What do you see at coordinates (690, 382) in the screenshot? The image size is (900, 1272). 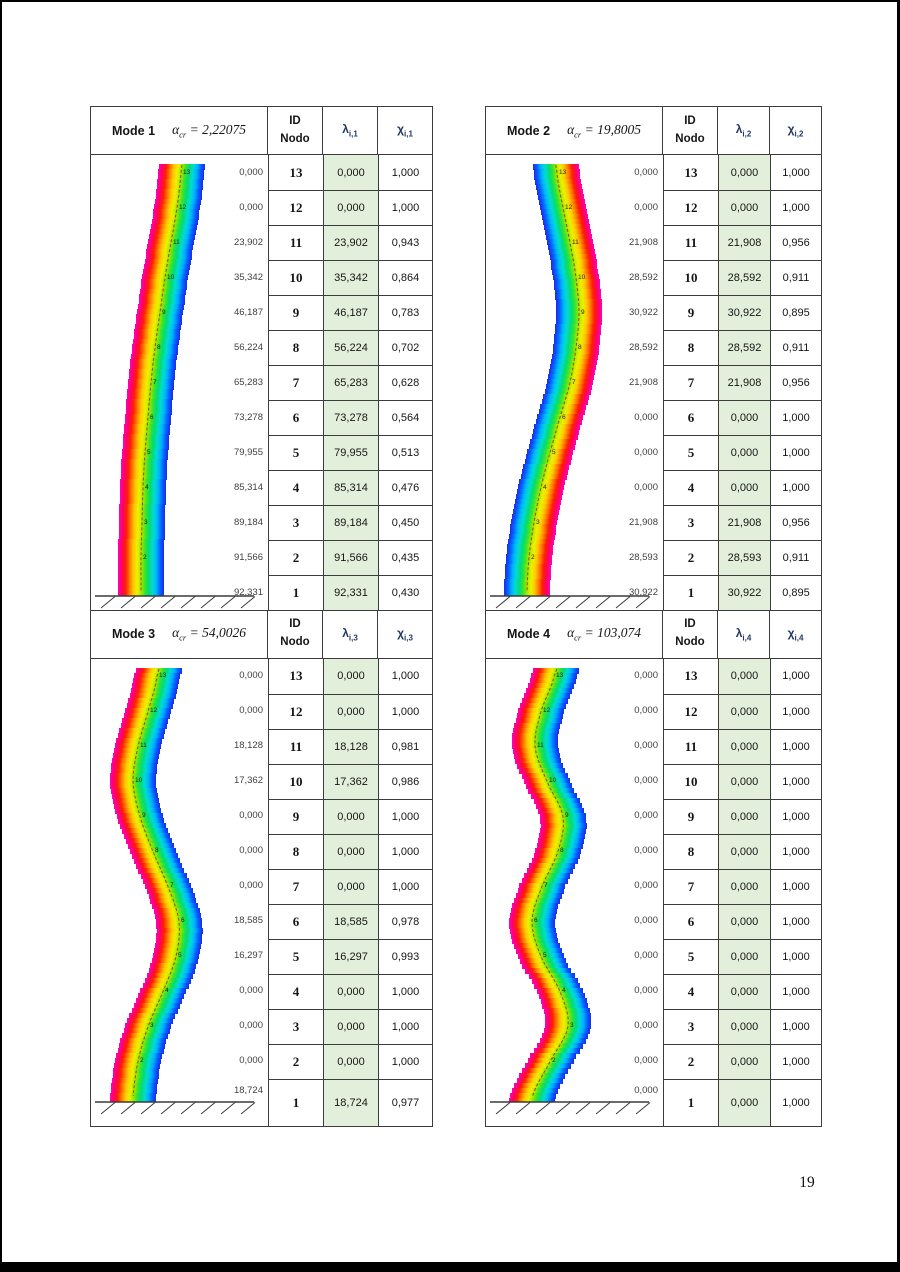 I see `node-id-cell: 7` at bounding box center [690, 382].